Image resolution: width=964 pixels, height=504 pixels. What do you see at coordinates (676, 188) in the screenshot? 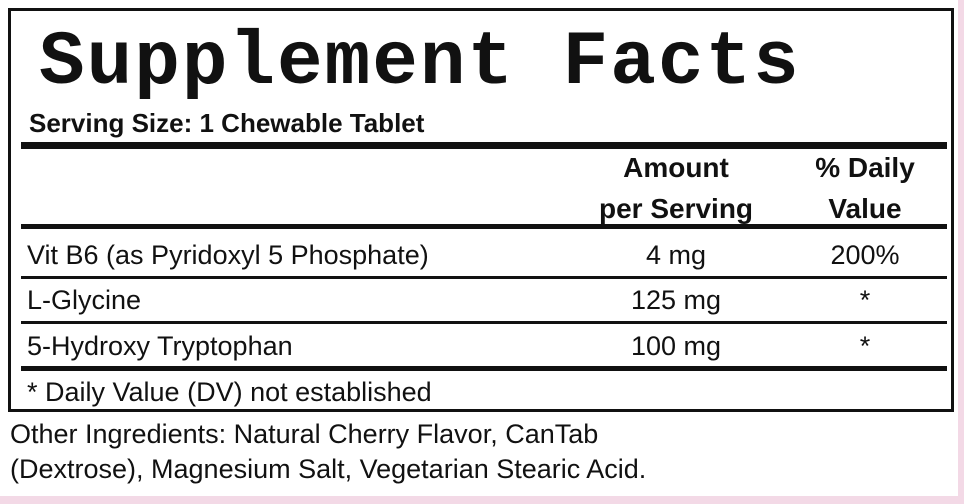
I see `column-header: Amount per Serving` at bounding box center [676, 188].